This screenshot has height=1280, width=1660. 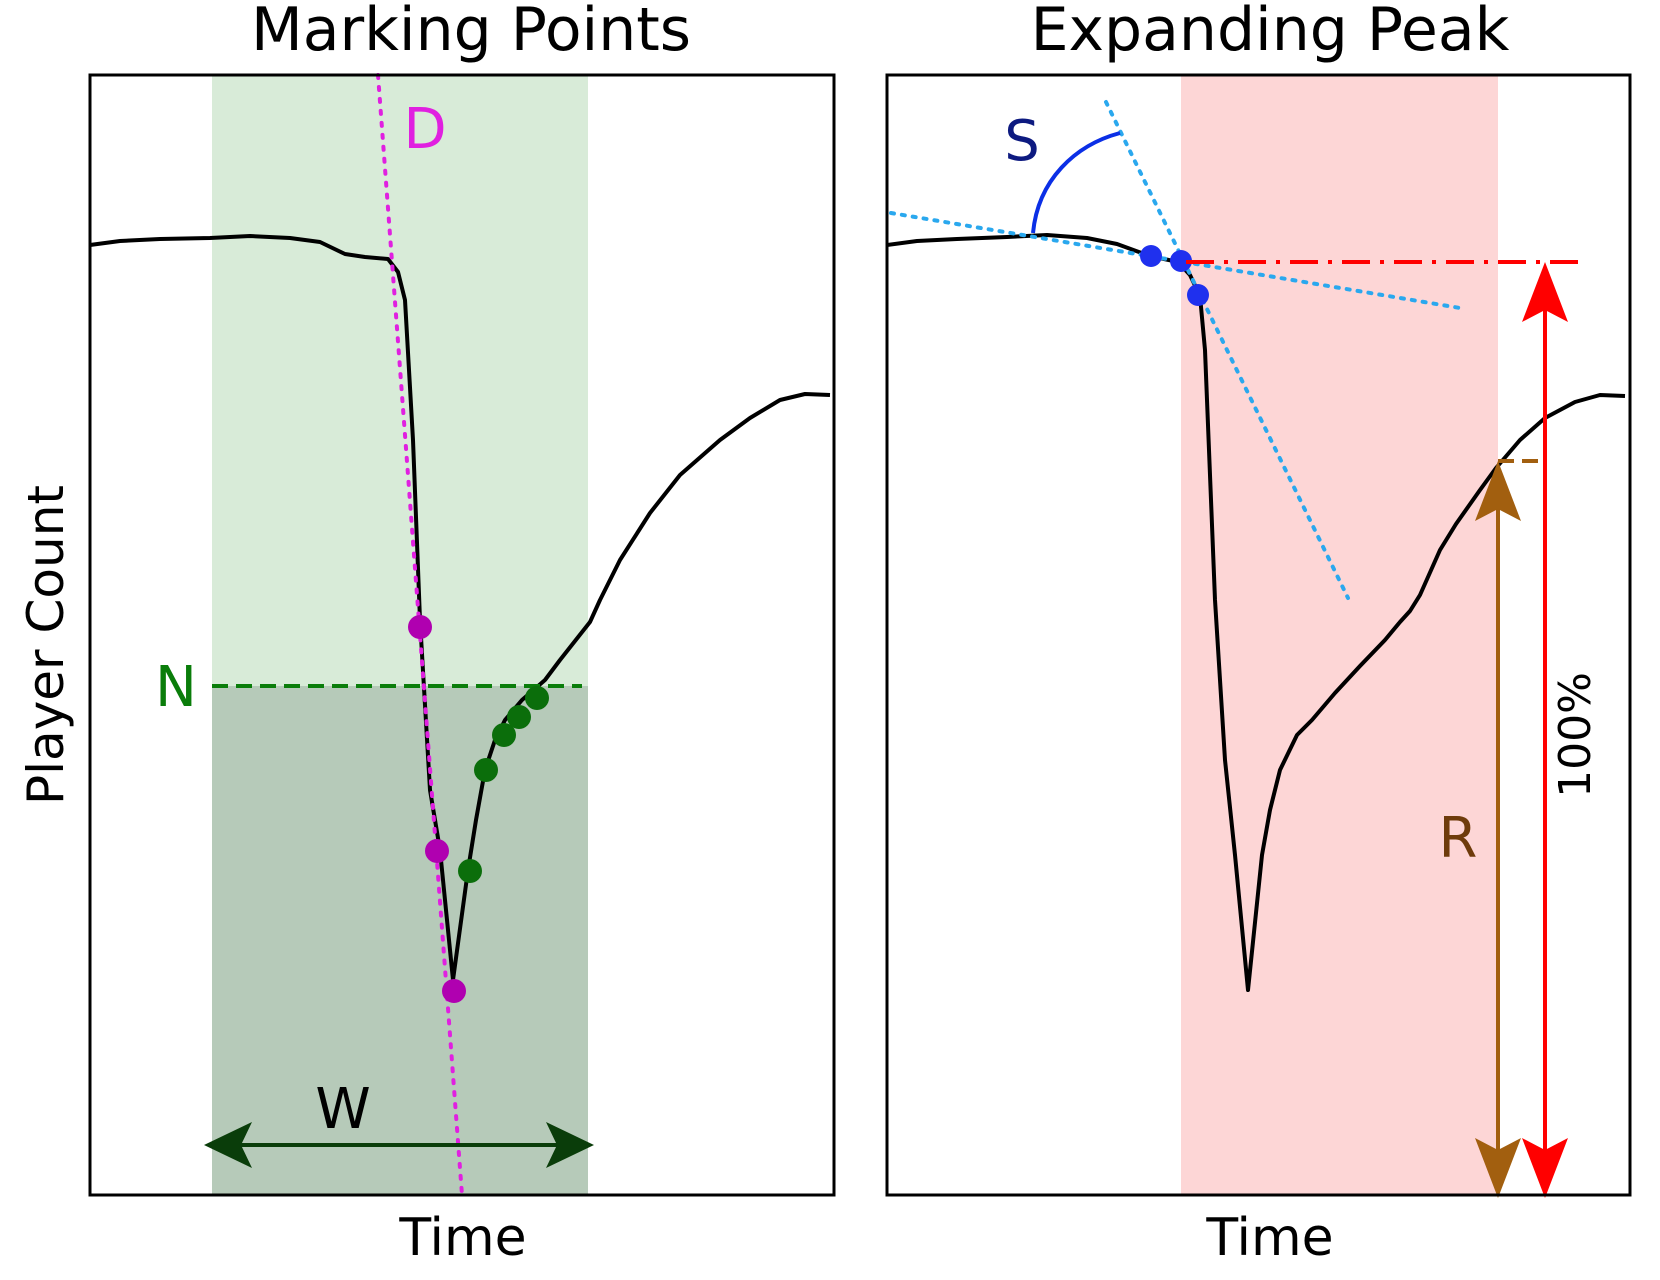 What do you see at coordinates (1227, 350) in the screenshot?
I see `tangent-line-steep` at bounding box center [1227, 350].